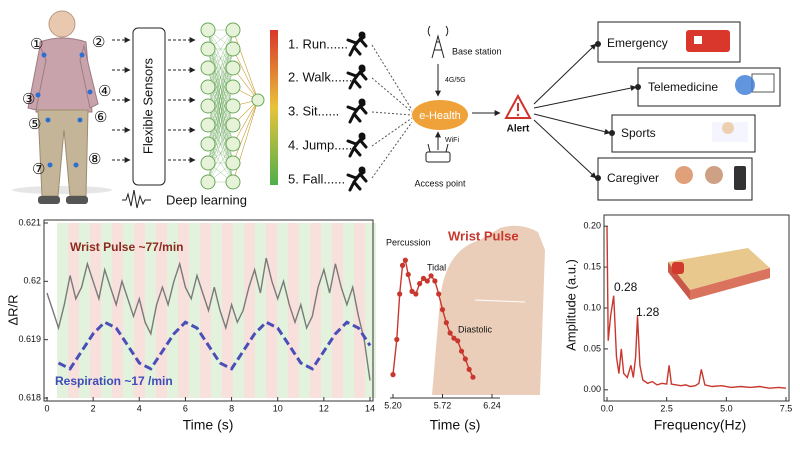 The width and height of the screenshot is (800, 450). I want to click on sensor-label: ②, so click(98, 42).